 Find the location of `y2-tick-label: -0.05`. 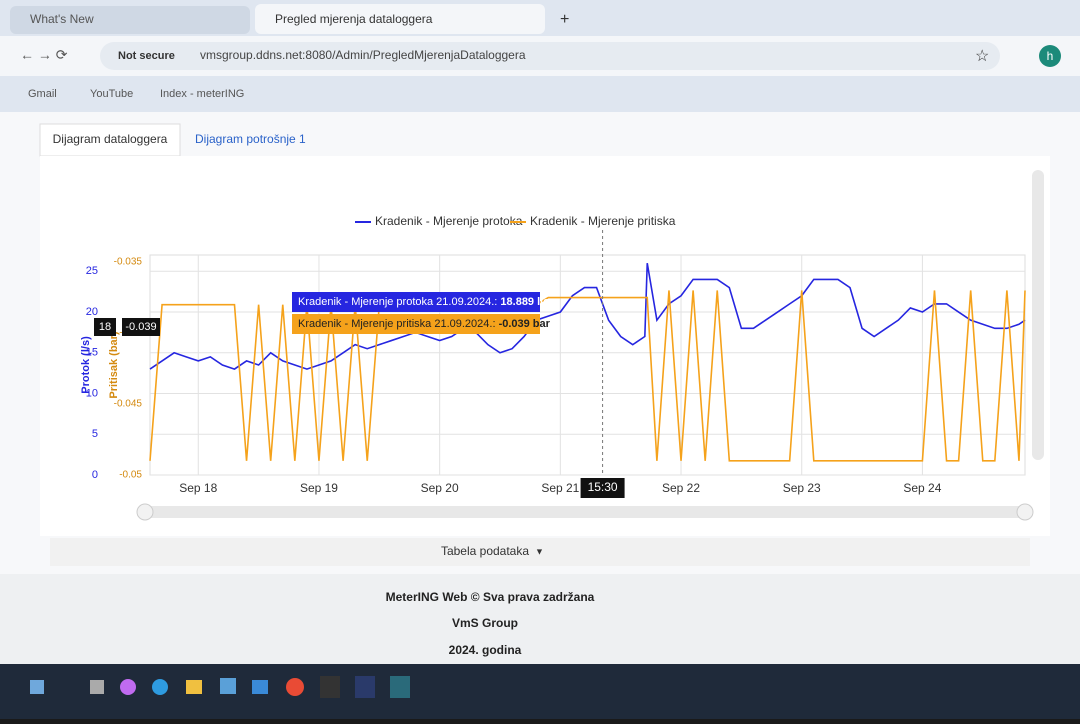

y2-tick-label: -0.05 is located at coordinates (130, 475).